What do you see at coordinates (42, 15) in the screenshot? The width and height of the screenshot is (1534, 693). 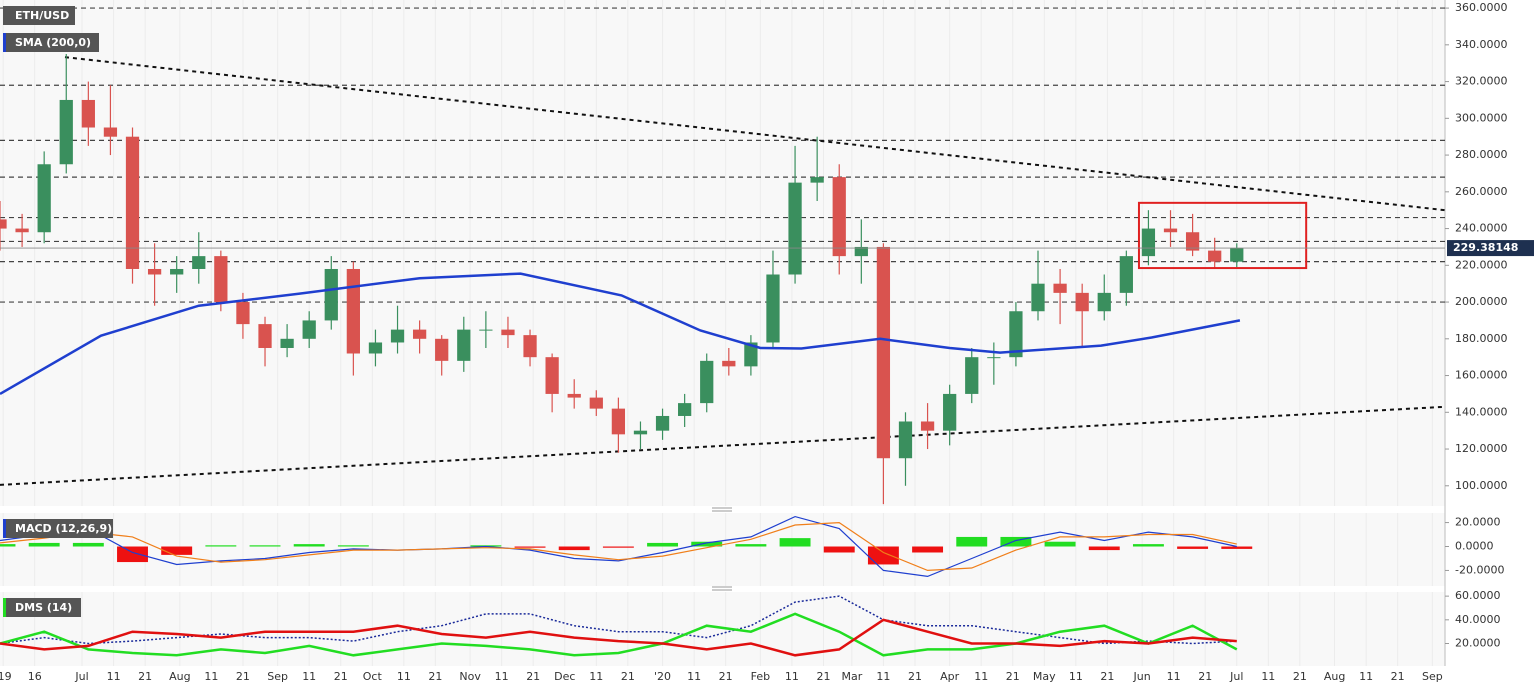 I see `chart-title: ETH/USD` at bounding box center [42, 15].